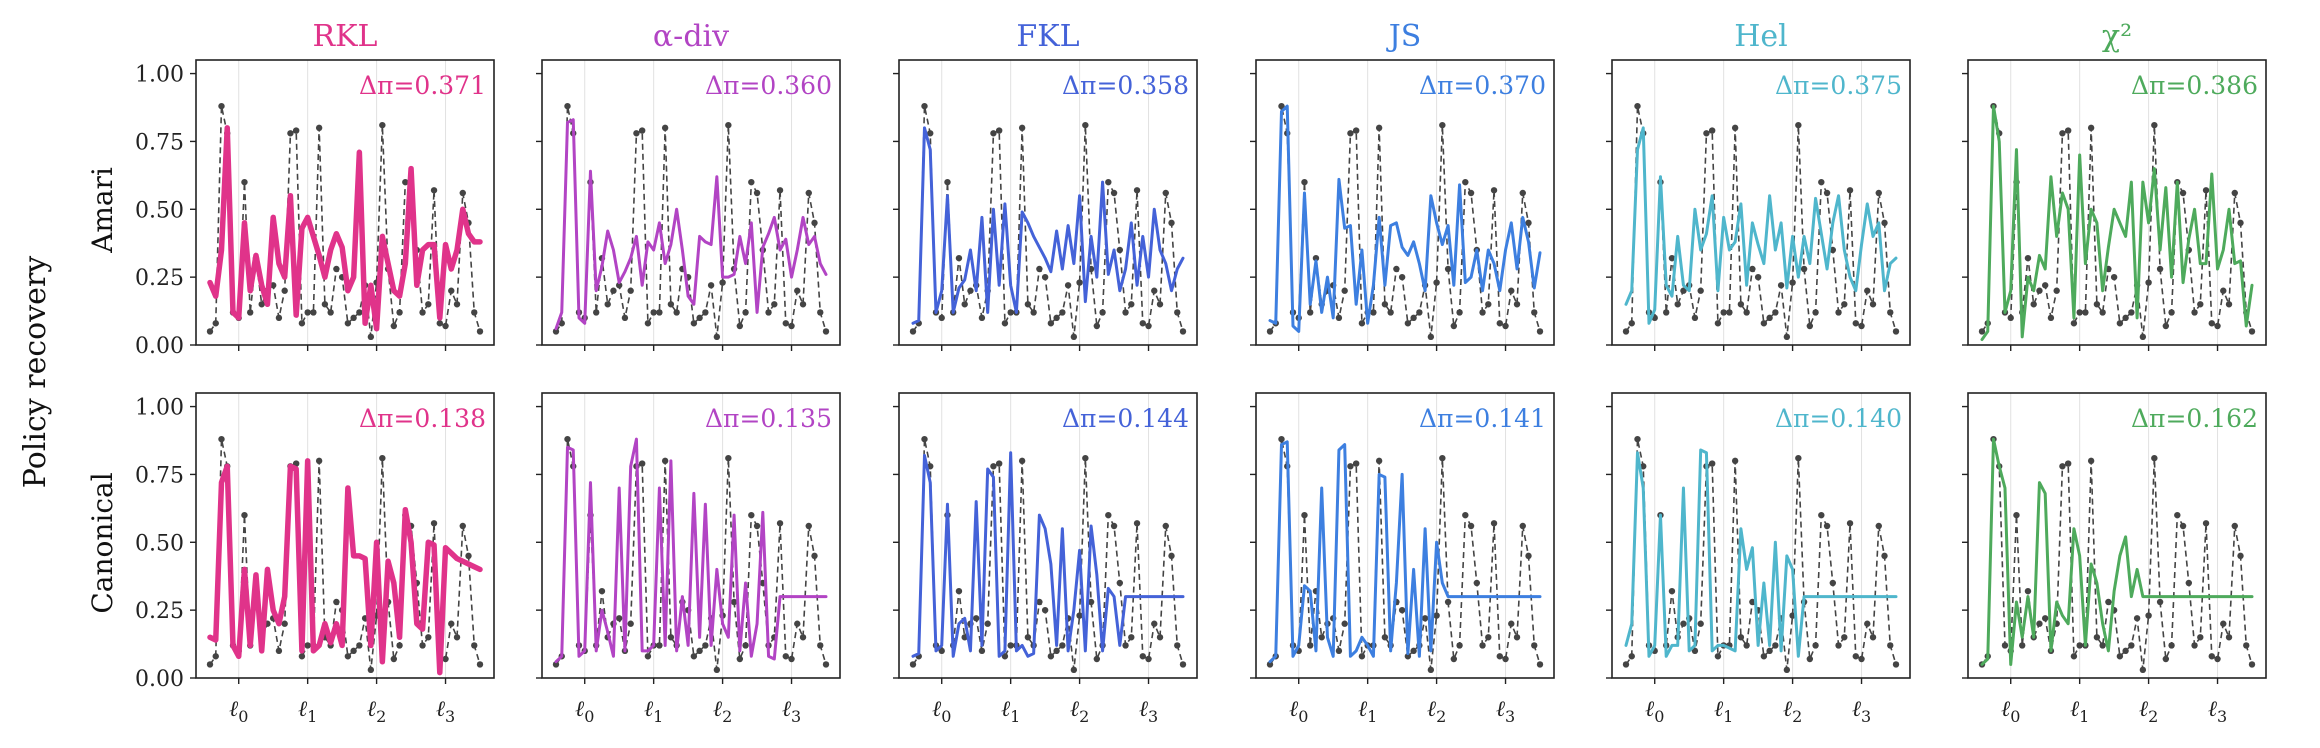 The width and height of the screenshot is (2320, 748). What do you see at coordinates (1436, 711) in the screenshot?
I see `x-tick-label: ℓ2` at bounding box center [1436, 711].